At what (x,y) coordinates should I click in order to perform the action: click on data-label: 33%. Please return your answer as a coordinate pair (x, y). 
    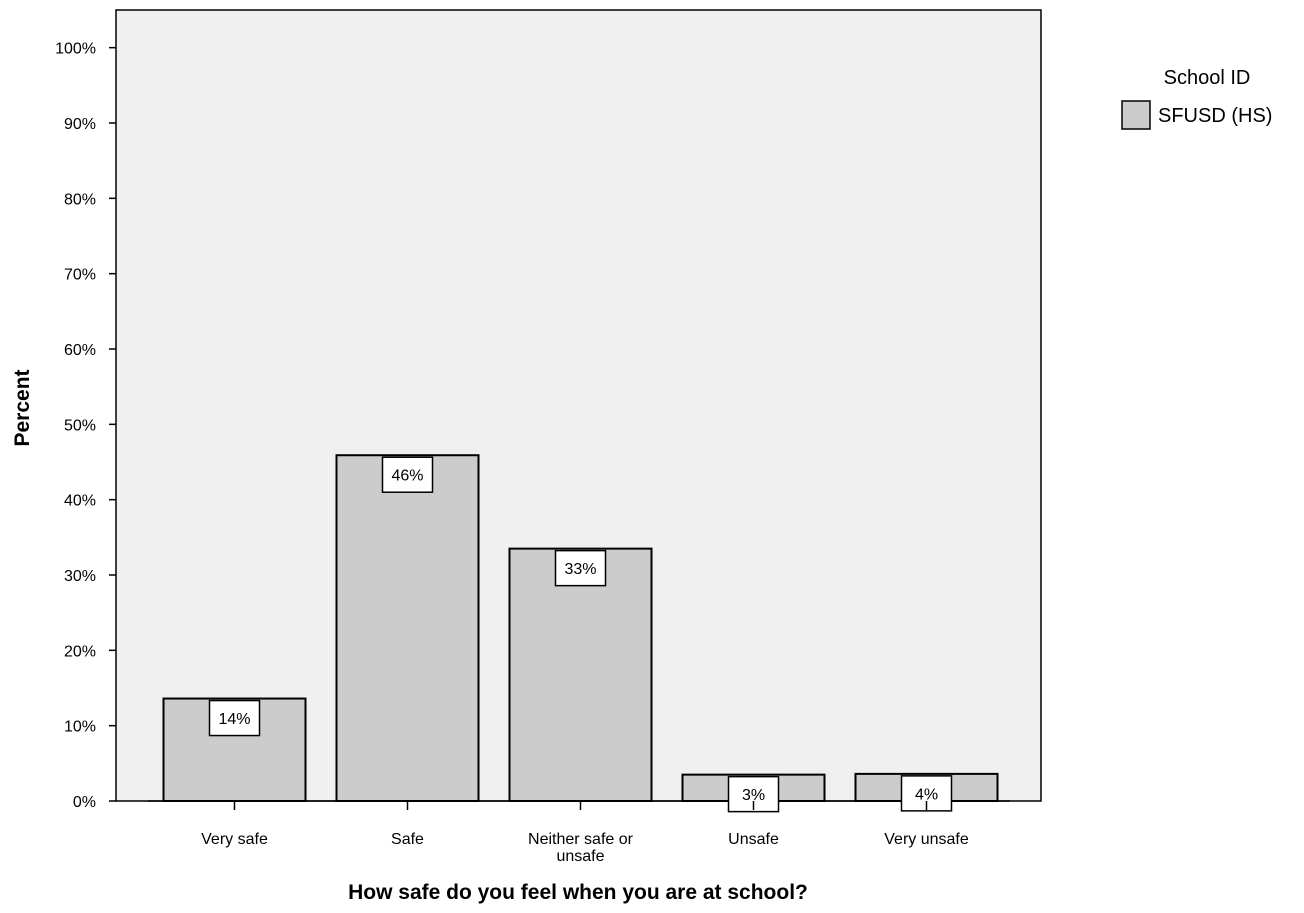
    Looking at the image, I should click on (580, 569).